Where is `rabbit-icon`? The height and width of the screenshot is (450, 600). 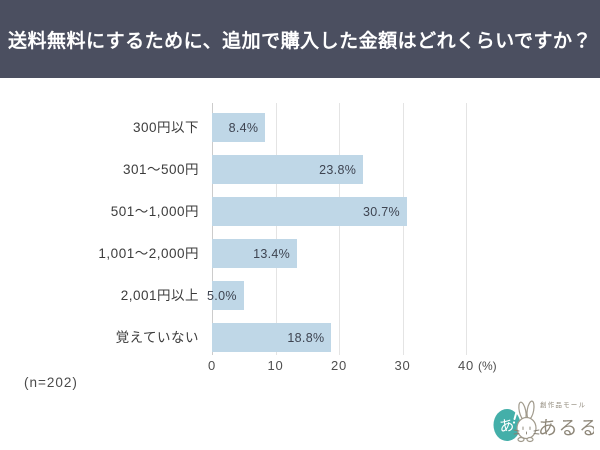
rabbit-icon is located at coordinates (526, 421).